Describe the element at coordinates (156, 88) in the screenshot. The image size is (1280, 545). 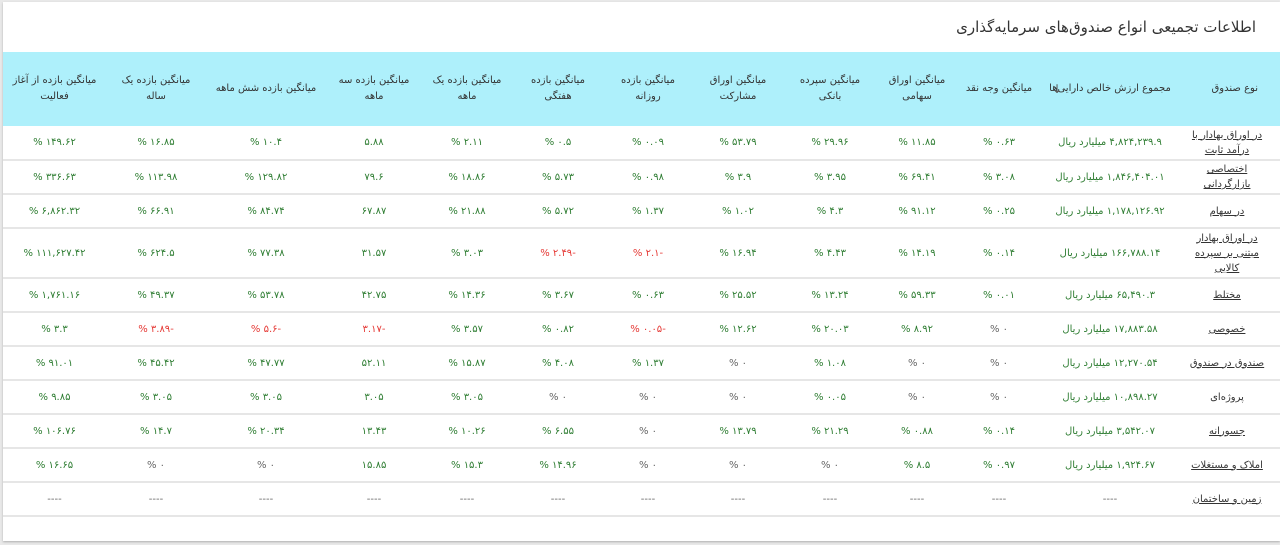
I see `col-avg-1year-return: میانگین بازده یک ساله` at that location.